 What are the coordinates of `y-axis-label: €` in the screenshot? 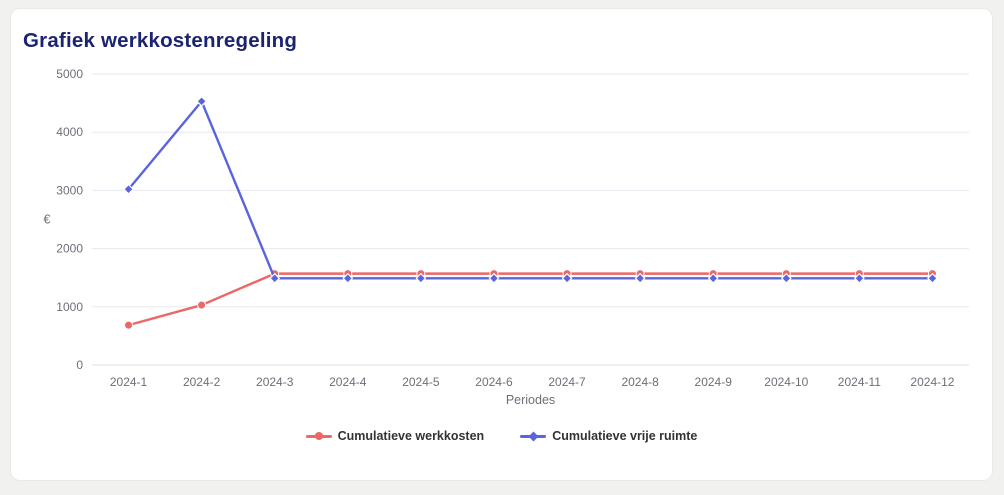 It's located at (47, 220).